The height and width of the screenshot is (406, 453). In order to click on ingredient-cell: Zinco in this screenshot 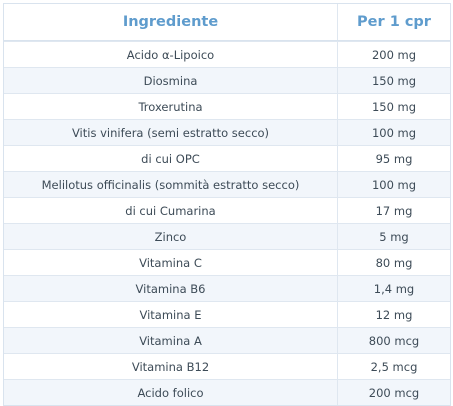, I will do `click(171, 236)`.